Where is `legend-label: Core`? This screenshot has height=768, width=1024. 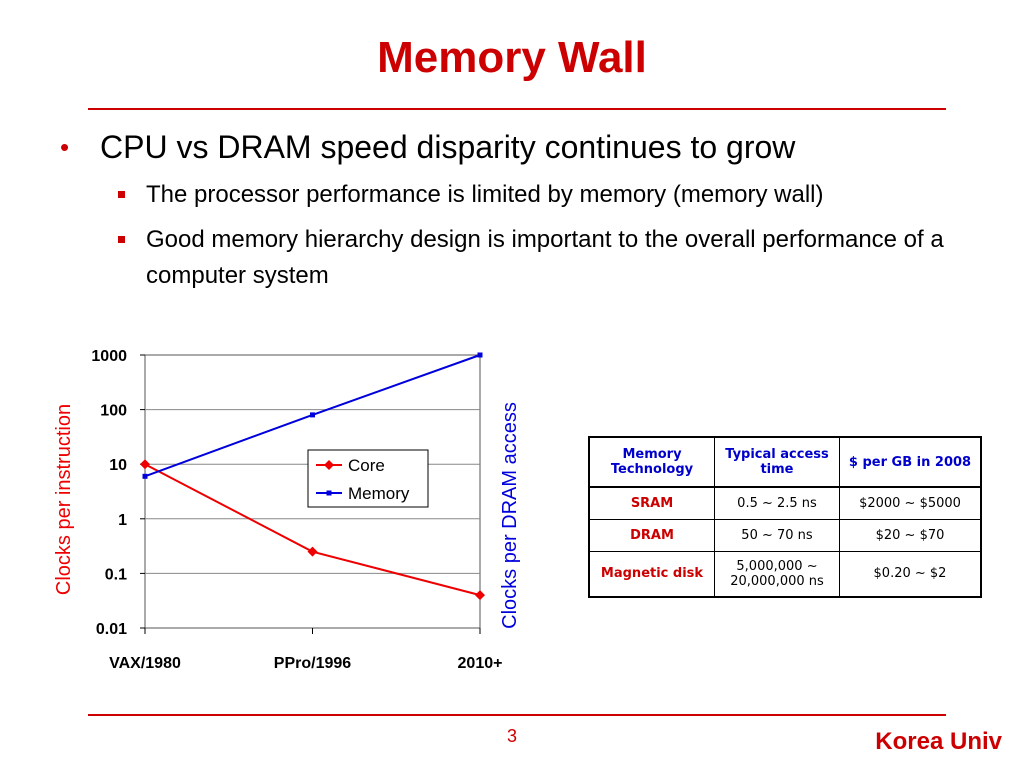
legend-label: Core is located at coordinates (366, 465).